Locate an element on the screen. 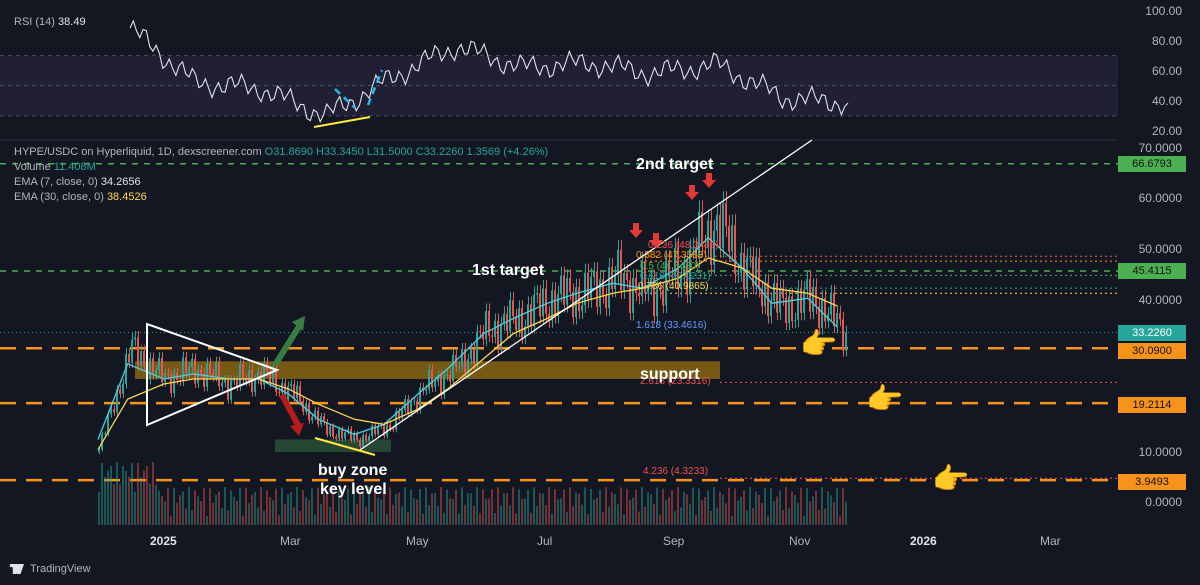  red-arrow-head is located at coordinates (297, 429).